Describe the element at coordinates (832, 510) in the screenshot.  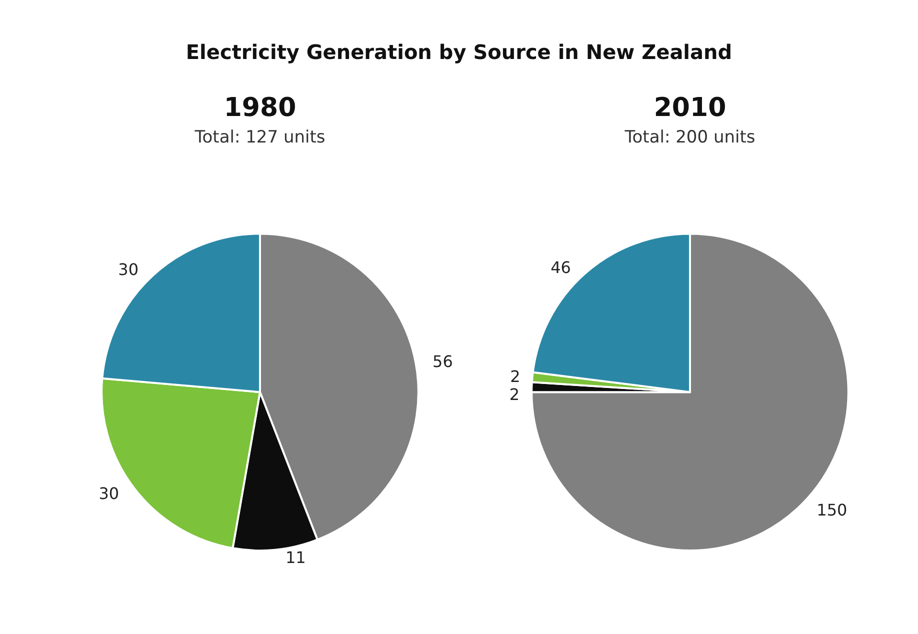
I see `data-label: 150` at that location.